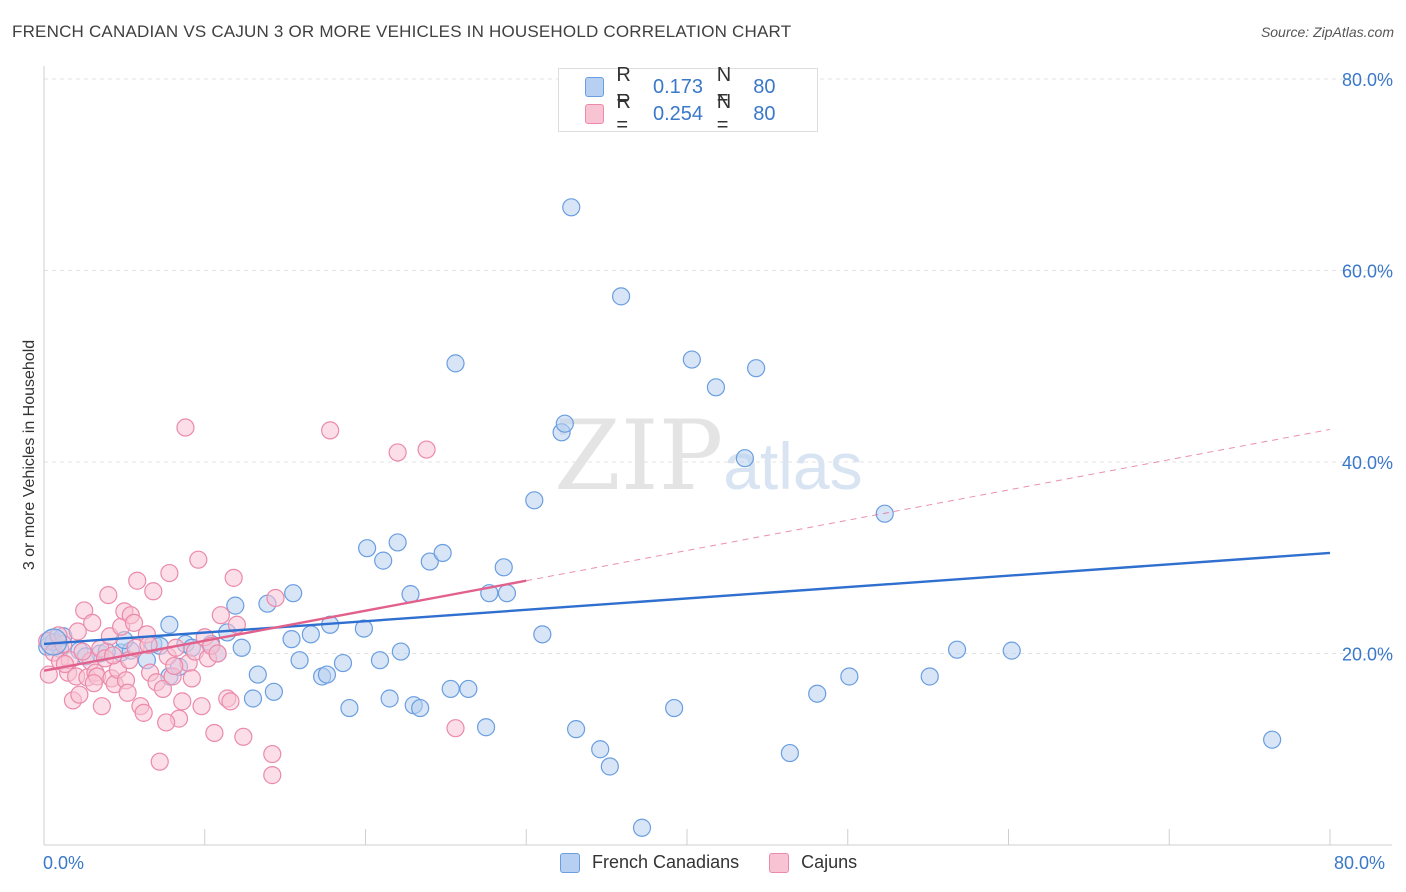 Image resolution: width=1406 pixels, height=892 pixels. I want to click on zipatlas-watermark: ZIPatlas, so click(708, 456).